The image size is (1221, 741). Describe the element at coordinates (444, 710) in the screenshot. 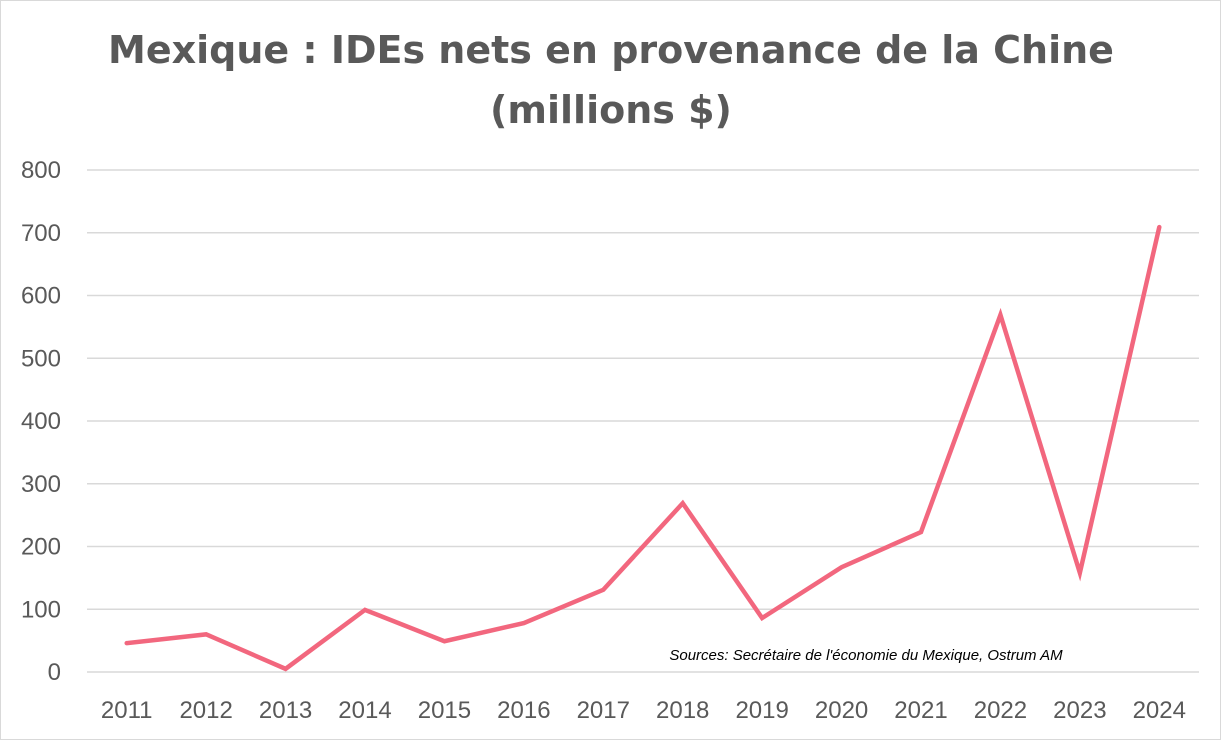

I see `x-tick-label: 2015` at that location.